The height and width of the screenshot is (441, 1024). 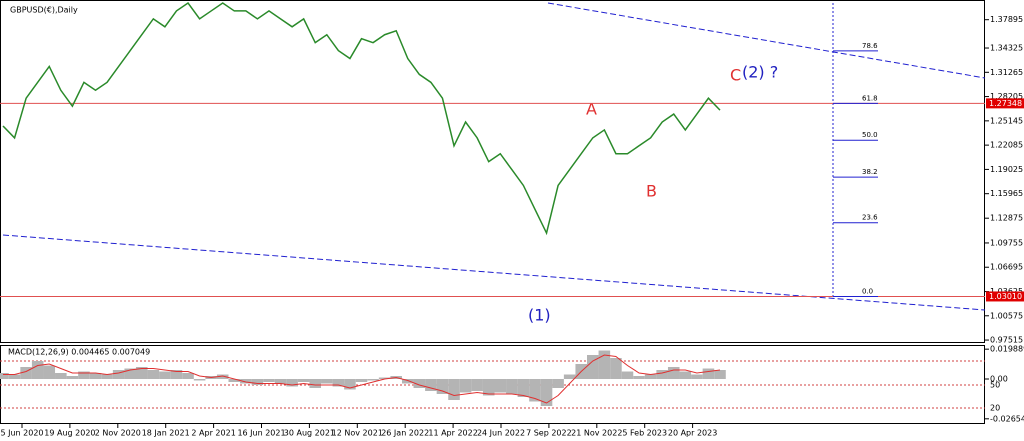 I want to click on y-tick-label: 0.97515, so click(x=1006, y=340).